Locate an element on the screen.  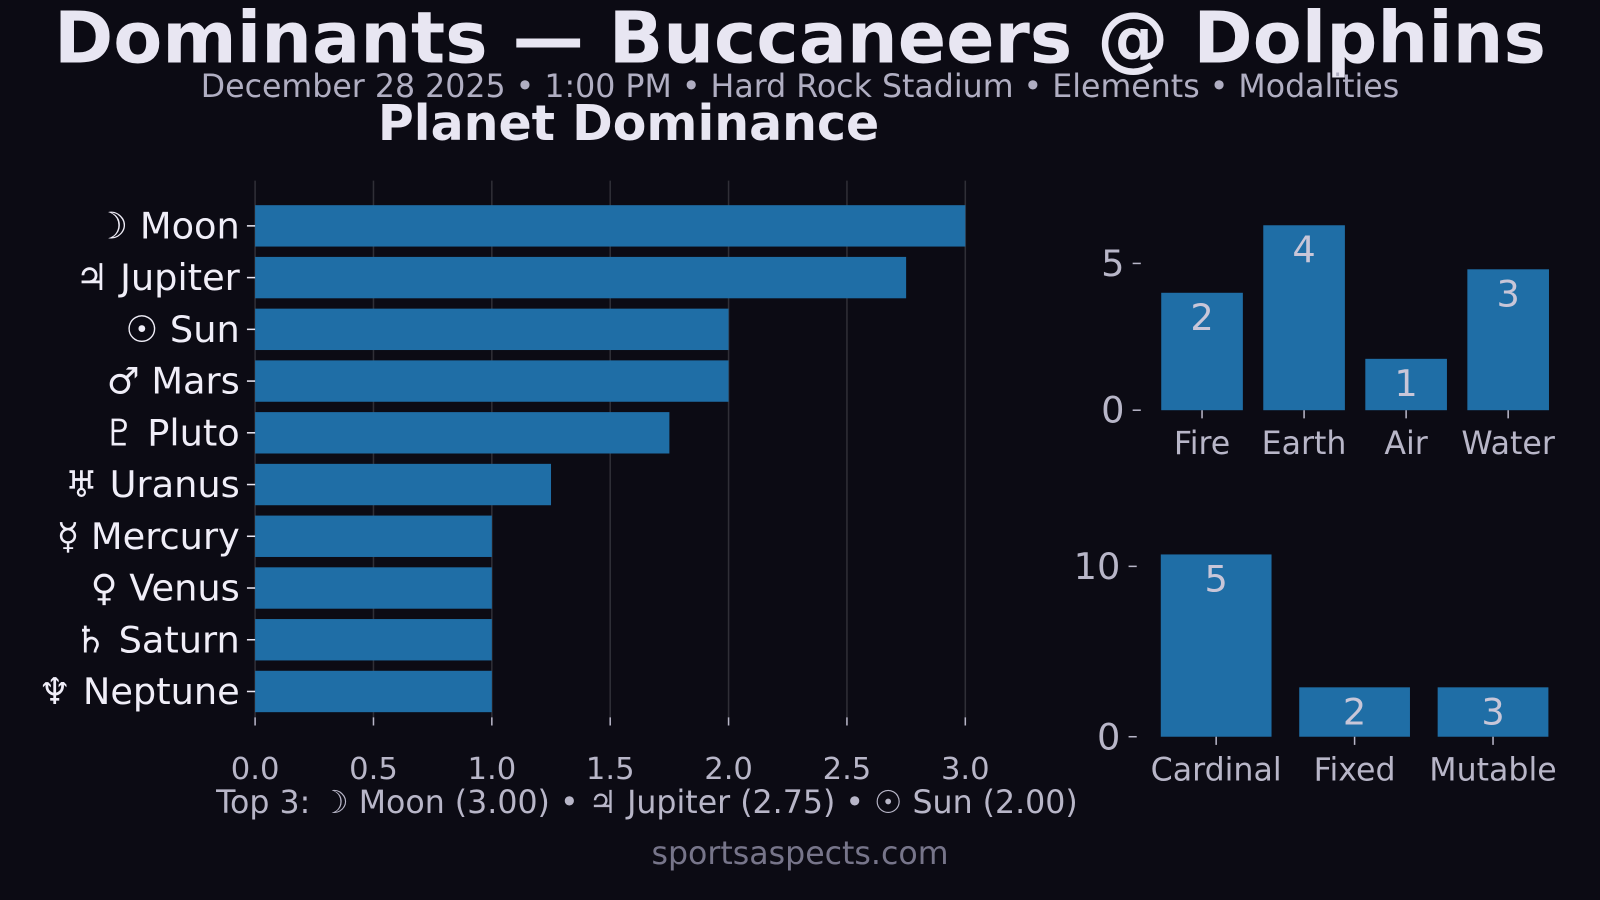
x-tick-label: Air is located at coordinates (1405, 444).